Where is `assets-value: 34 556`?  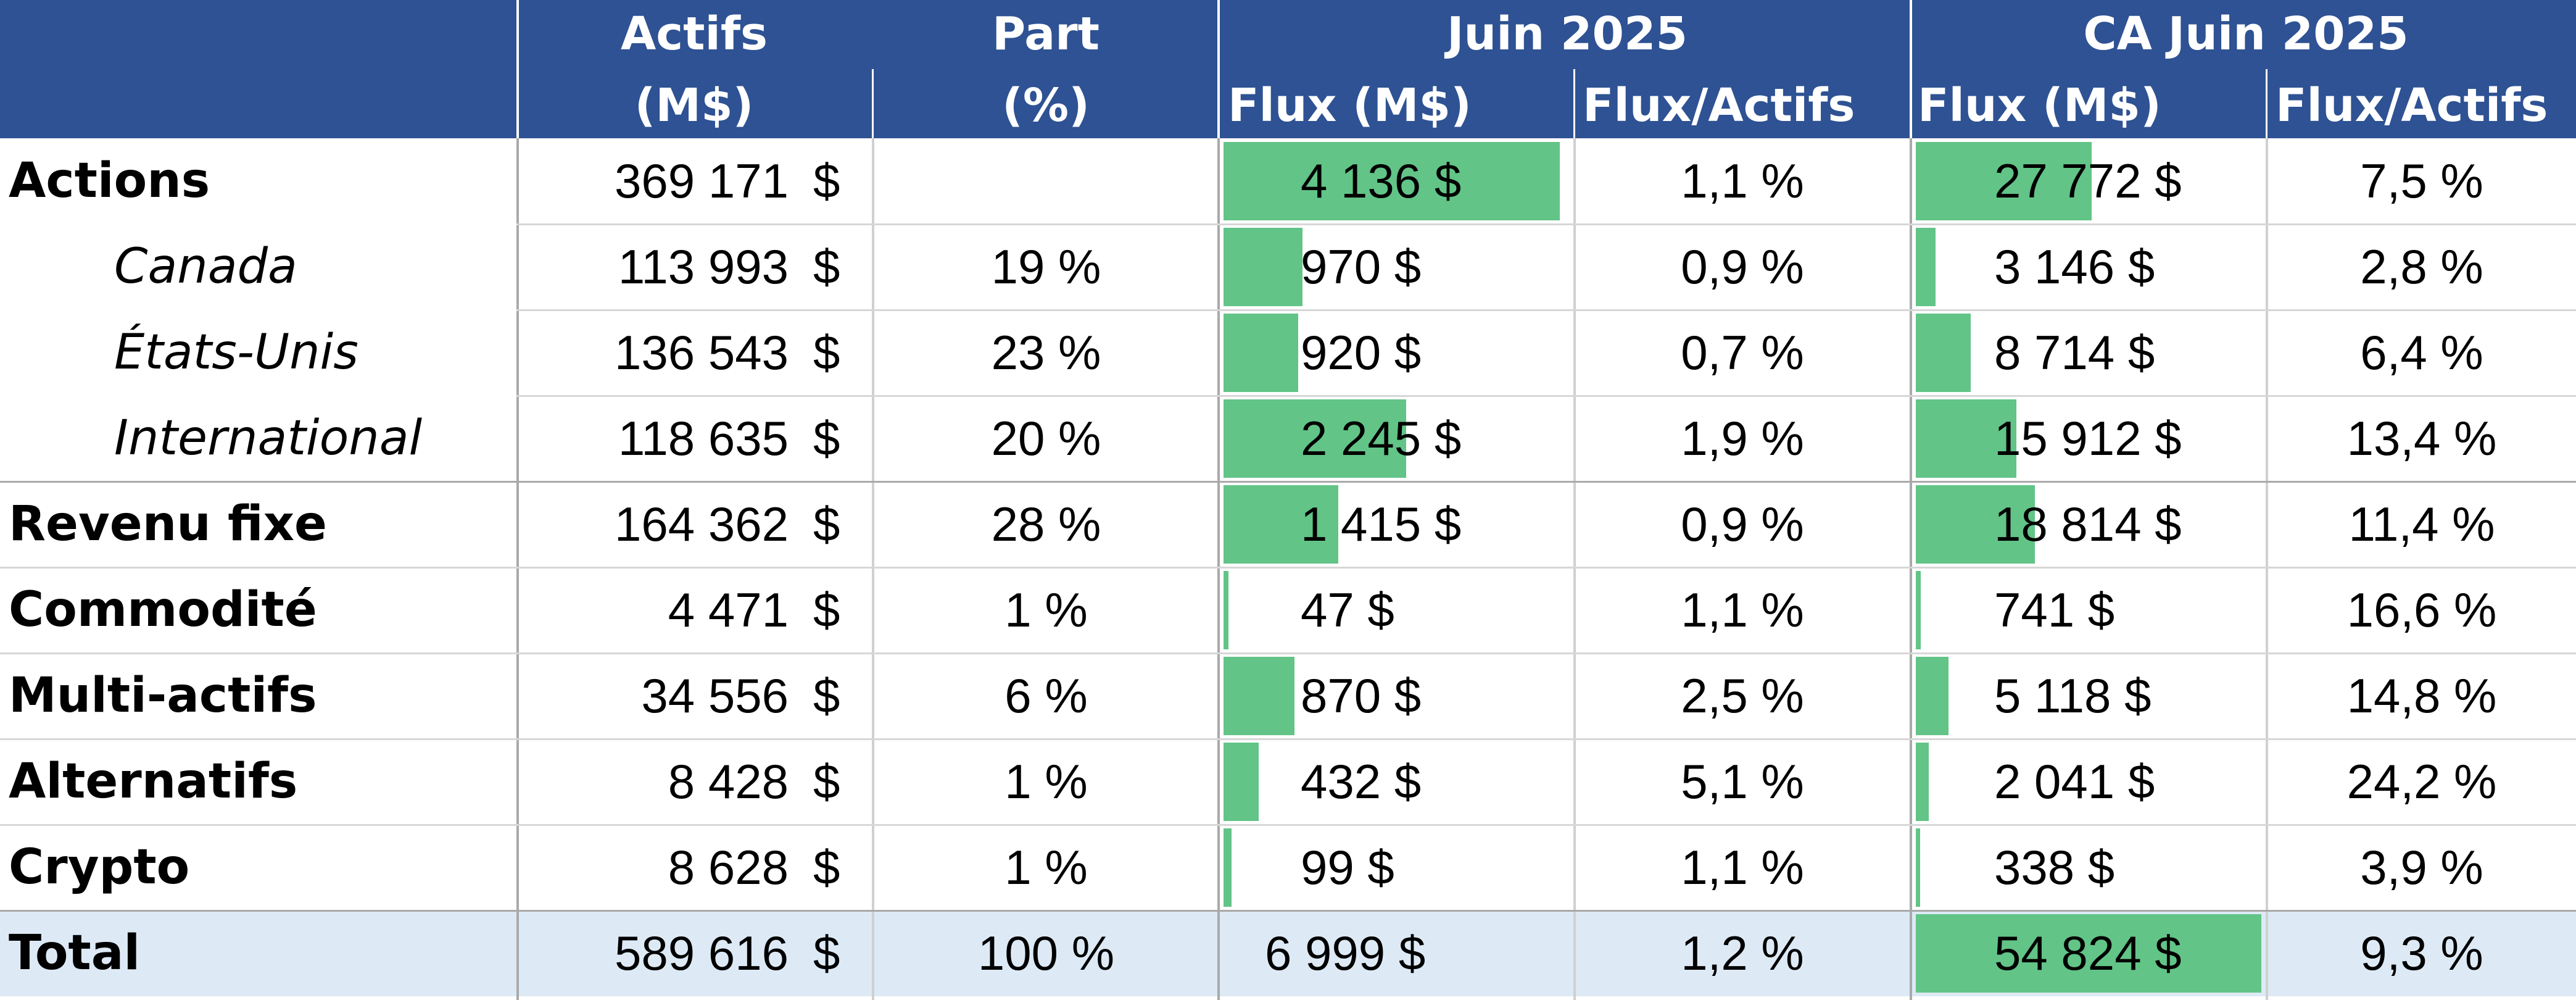
assets-value: 34 556 is located at coordinates (715, 696).